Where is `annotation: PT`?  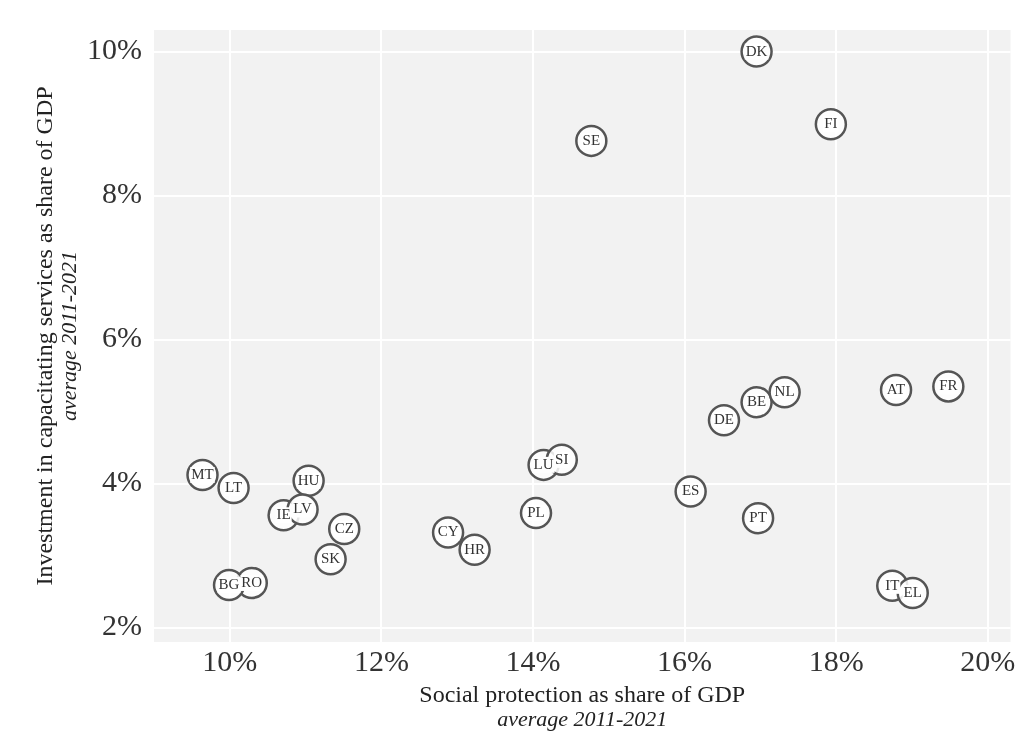
annotation: PT is located at coordinates (758, 517).